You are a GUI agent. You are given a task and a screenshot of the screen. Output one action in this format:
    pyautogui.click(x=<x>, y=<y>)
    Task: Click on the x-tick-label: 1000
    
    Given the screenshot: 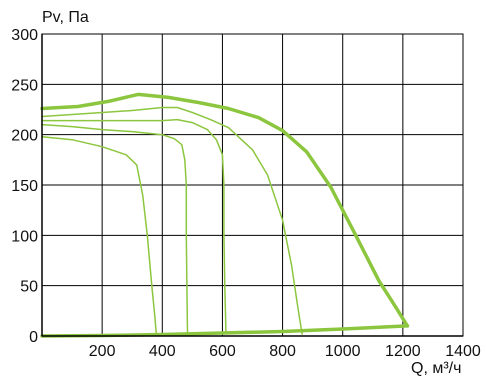 What is the action you would take?
    pyautogui.click(x=343, y=351)
    